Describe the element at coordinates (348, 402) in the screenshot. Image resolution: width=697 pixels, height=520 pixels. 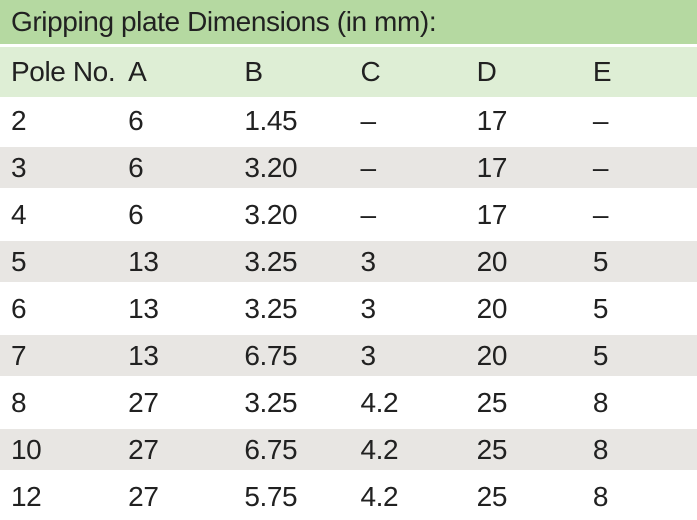
I see `table-row: 8 27 3.25 4.2 25 8` at that location.